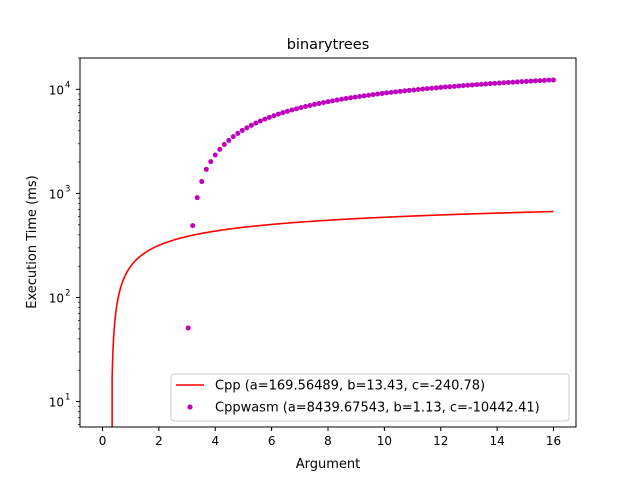 The width and height of the screenshot is (640, 484). I want to click on legend-marker-cppwasm, so click(190, 407).